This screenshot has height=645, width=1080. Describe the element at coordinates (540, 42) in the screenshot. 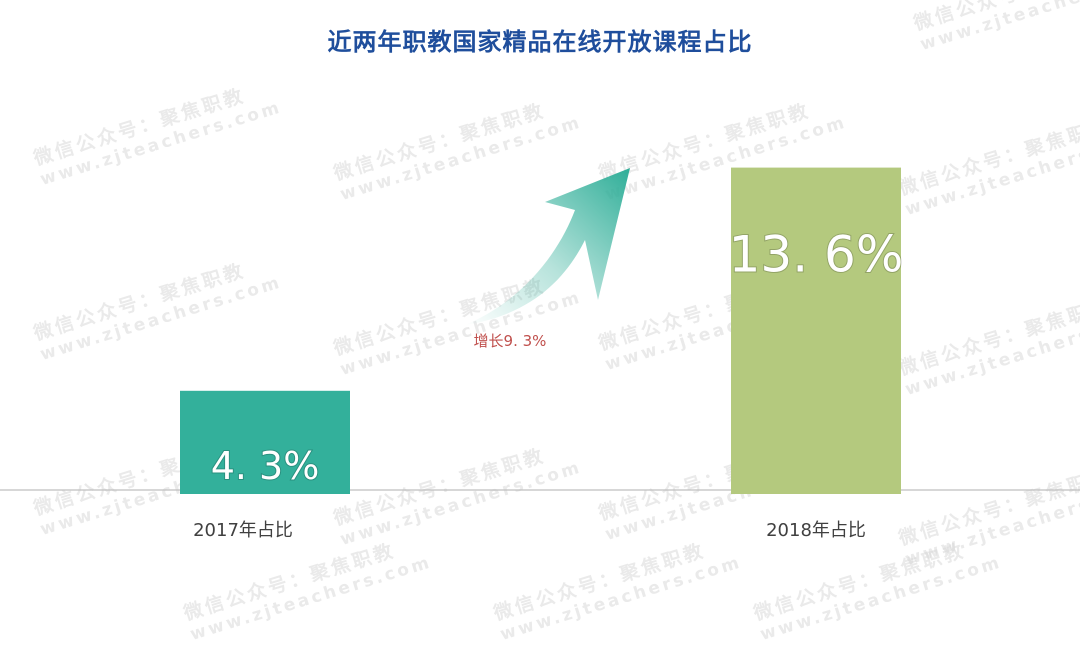

I see `chart-title: 近两年职教国家精品在线开放课程占比` at that location.